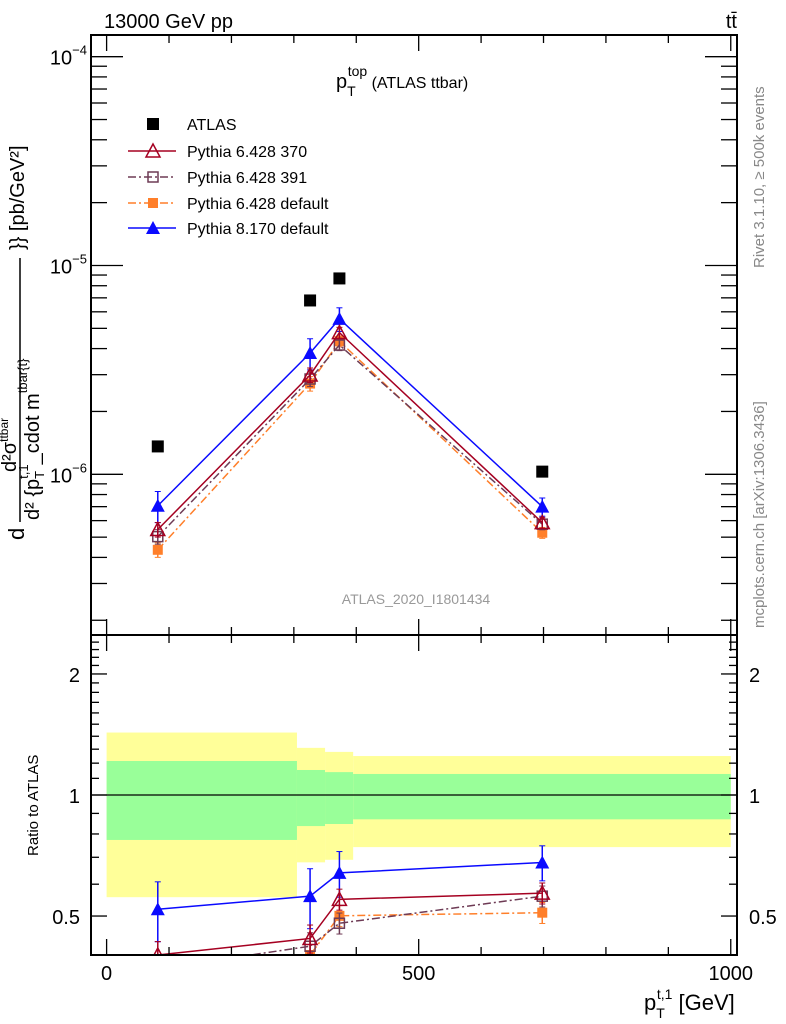  What do you see at coordinates (754, 797) in the screenshot?
I see `ratio-y-tick-label-right: 1` at bounding box center [754, 797].